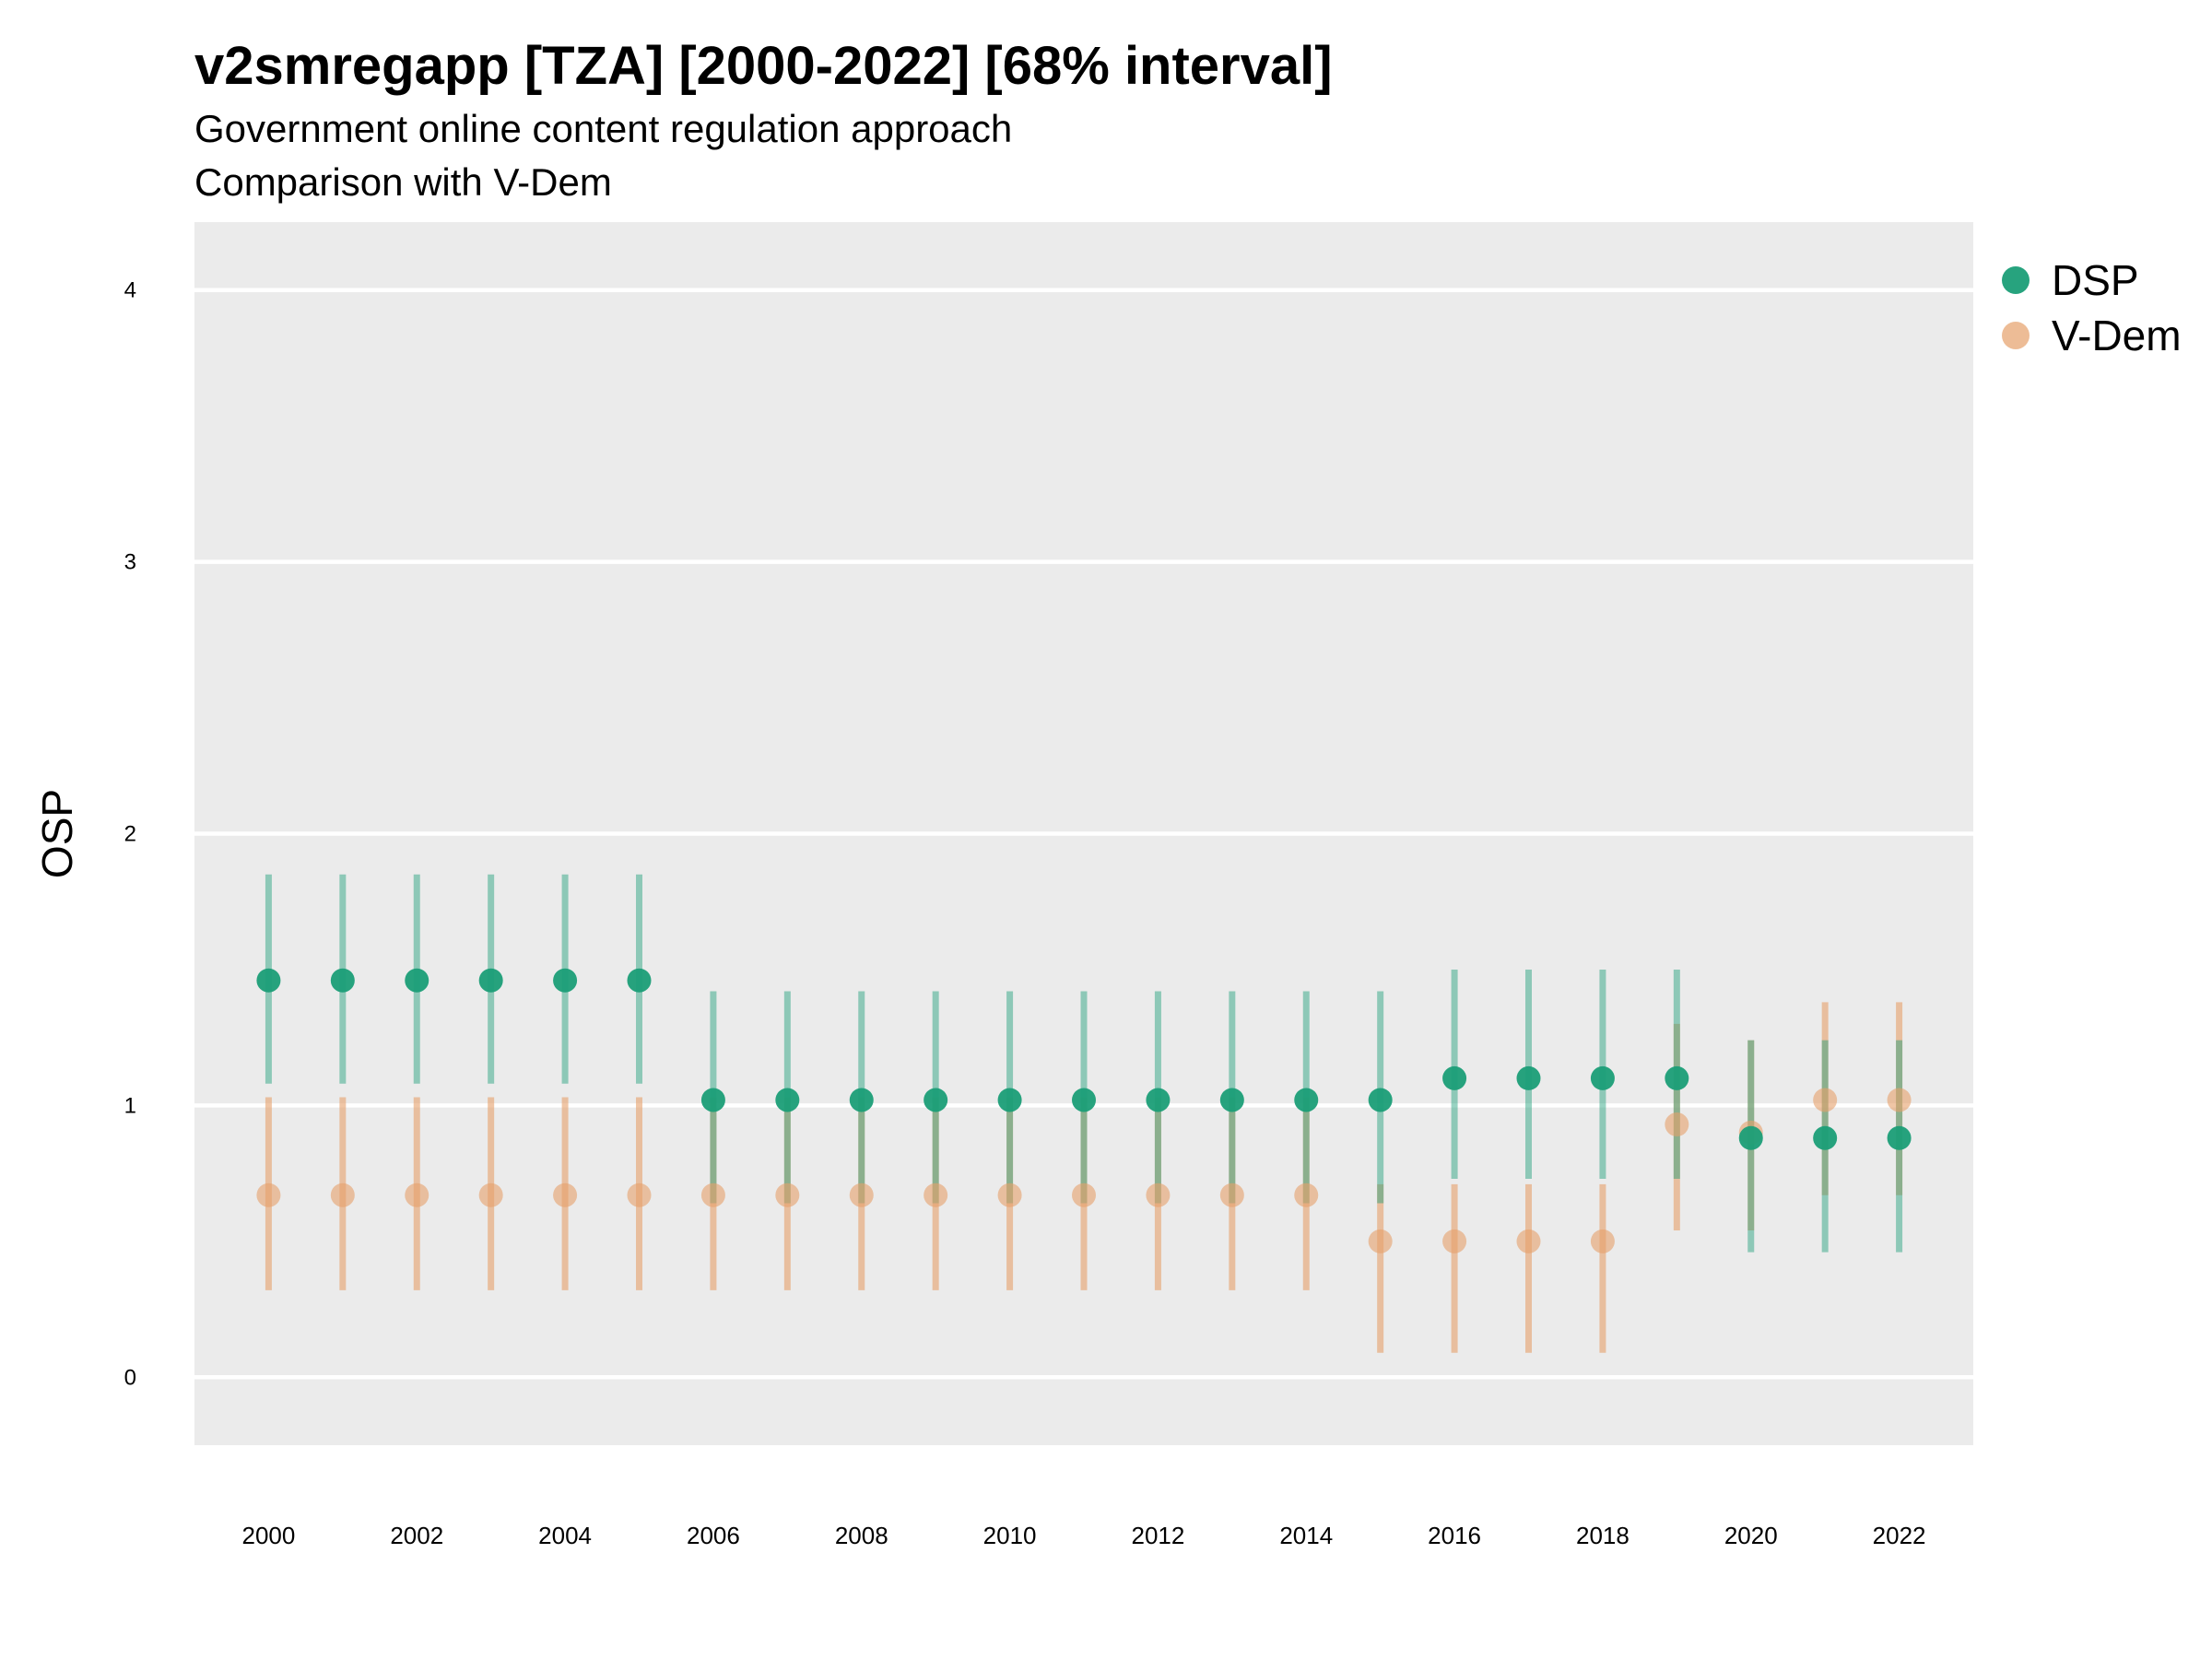  What do you see at coordinates (130, 1377) in the screenshot?
I see `y-tick-label: 0` at bounding box center [130, 1377].